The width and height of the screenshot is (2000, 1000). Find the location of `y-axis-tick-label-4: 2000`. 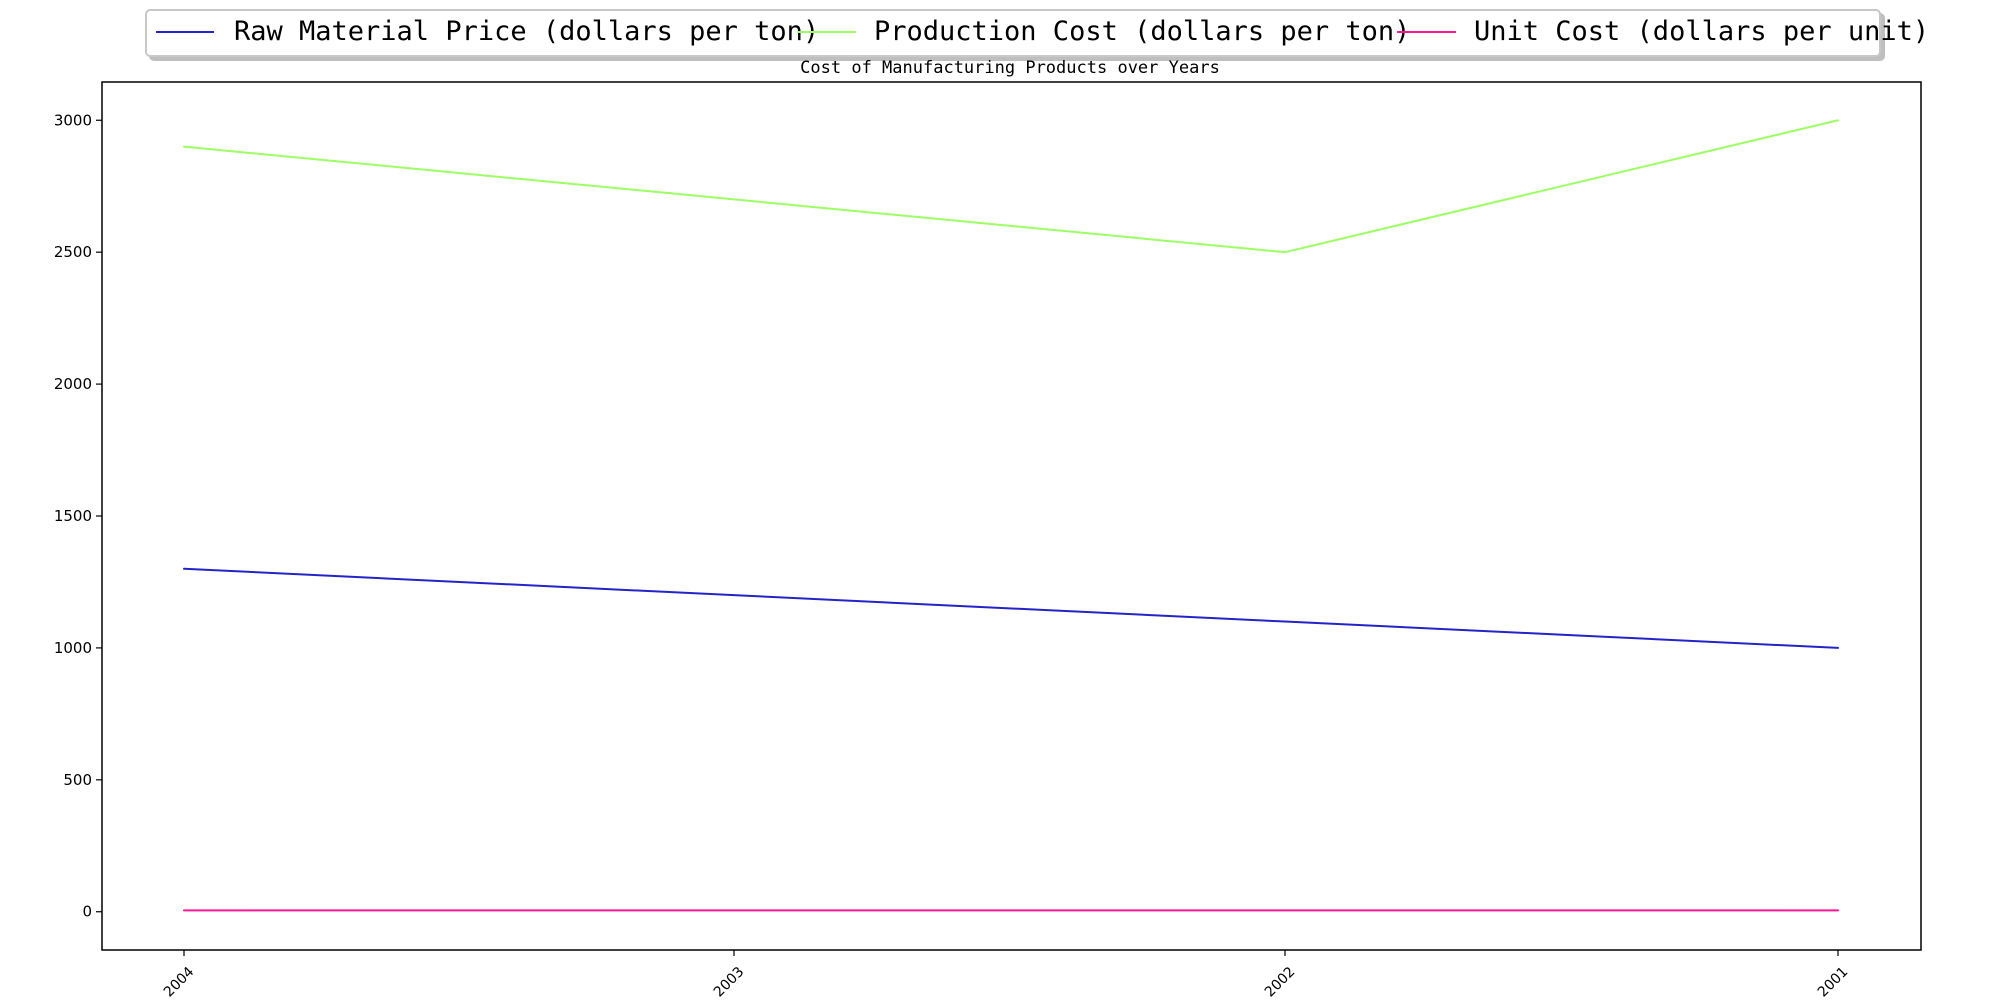

y-axis-tick-label-4: 2000 is located at coordinates (73, 384).